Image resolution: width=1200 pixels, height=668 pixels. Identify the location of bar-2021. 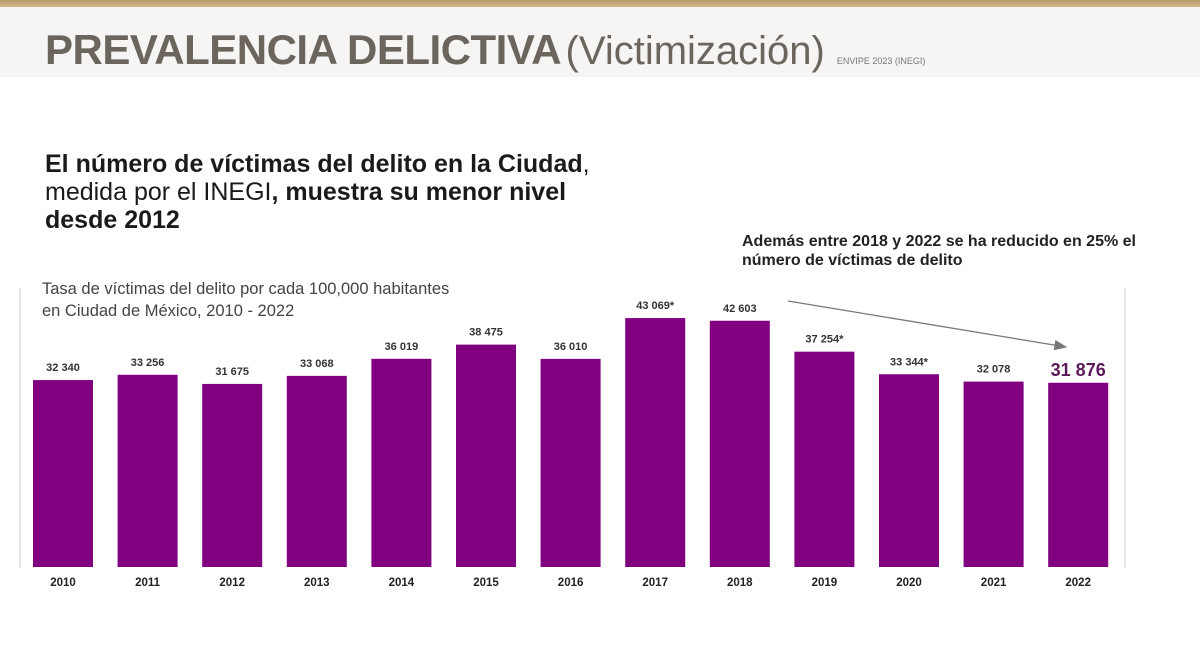
(993, 474).